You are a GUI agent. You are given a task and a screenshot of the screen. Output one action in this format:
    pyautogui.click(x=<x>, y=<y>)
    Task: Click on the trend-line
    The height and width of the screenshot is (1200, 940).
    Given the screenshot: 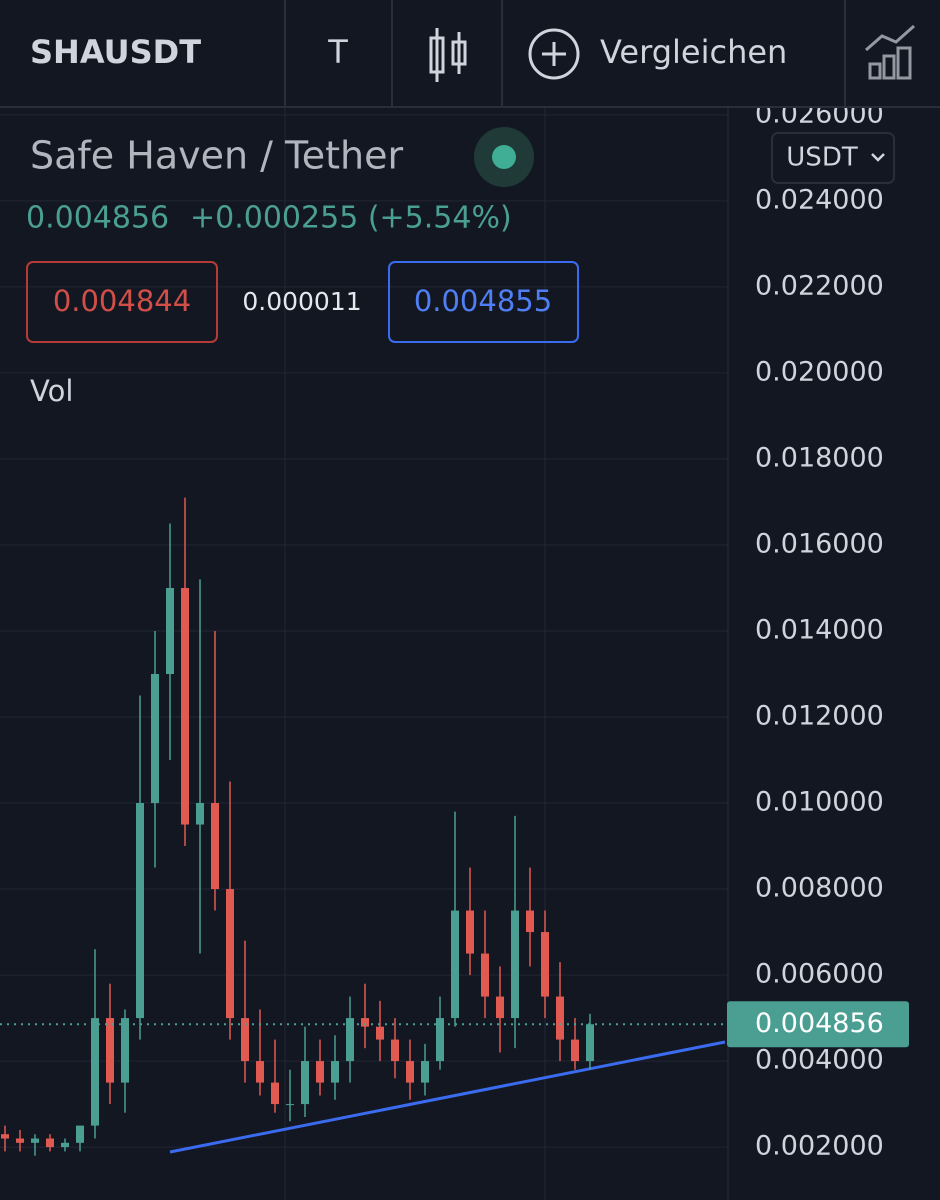 What is the action you would take?
    pyautogui.click(x=447, y=1097)
    